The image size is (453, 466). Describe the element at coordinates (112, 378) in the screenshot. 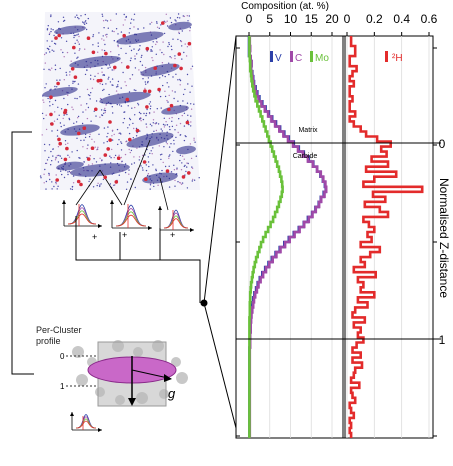

I see `per-cluster-schematic: Per-Cluster profile 0 1 g` at that location.